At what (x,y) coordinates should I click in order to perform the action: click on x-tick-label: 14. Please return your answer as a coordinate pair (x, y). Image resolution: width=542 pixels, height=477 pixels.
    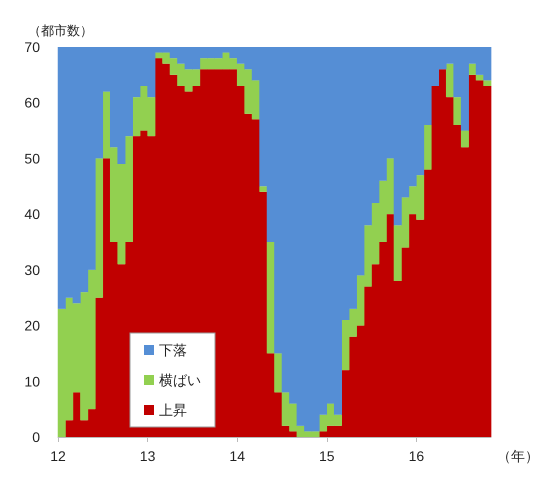
    Looking at the image, I should click on (237, 456).